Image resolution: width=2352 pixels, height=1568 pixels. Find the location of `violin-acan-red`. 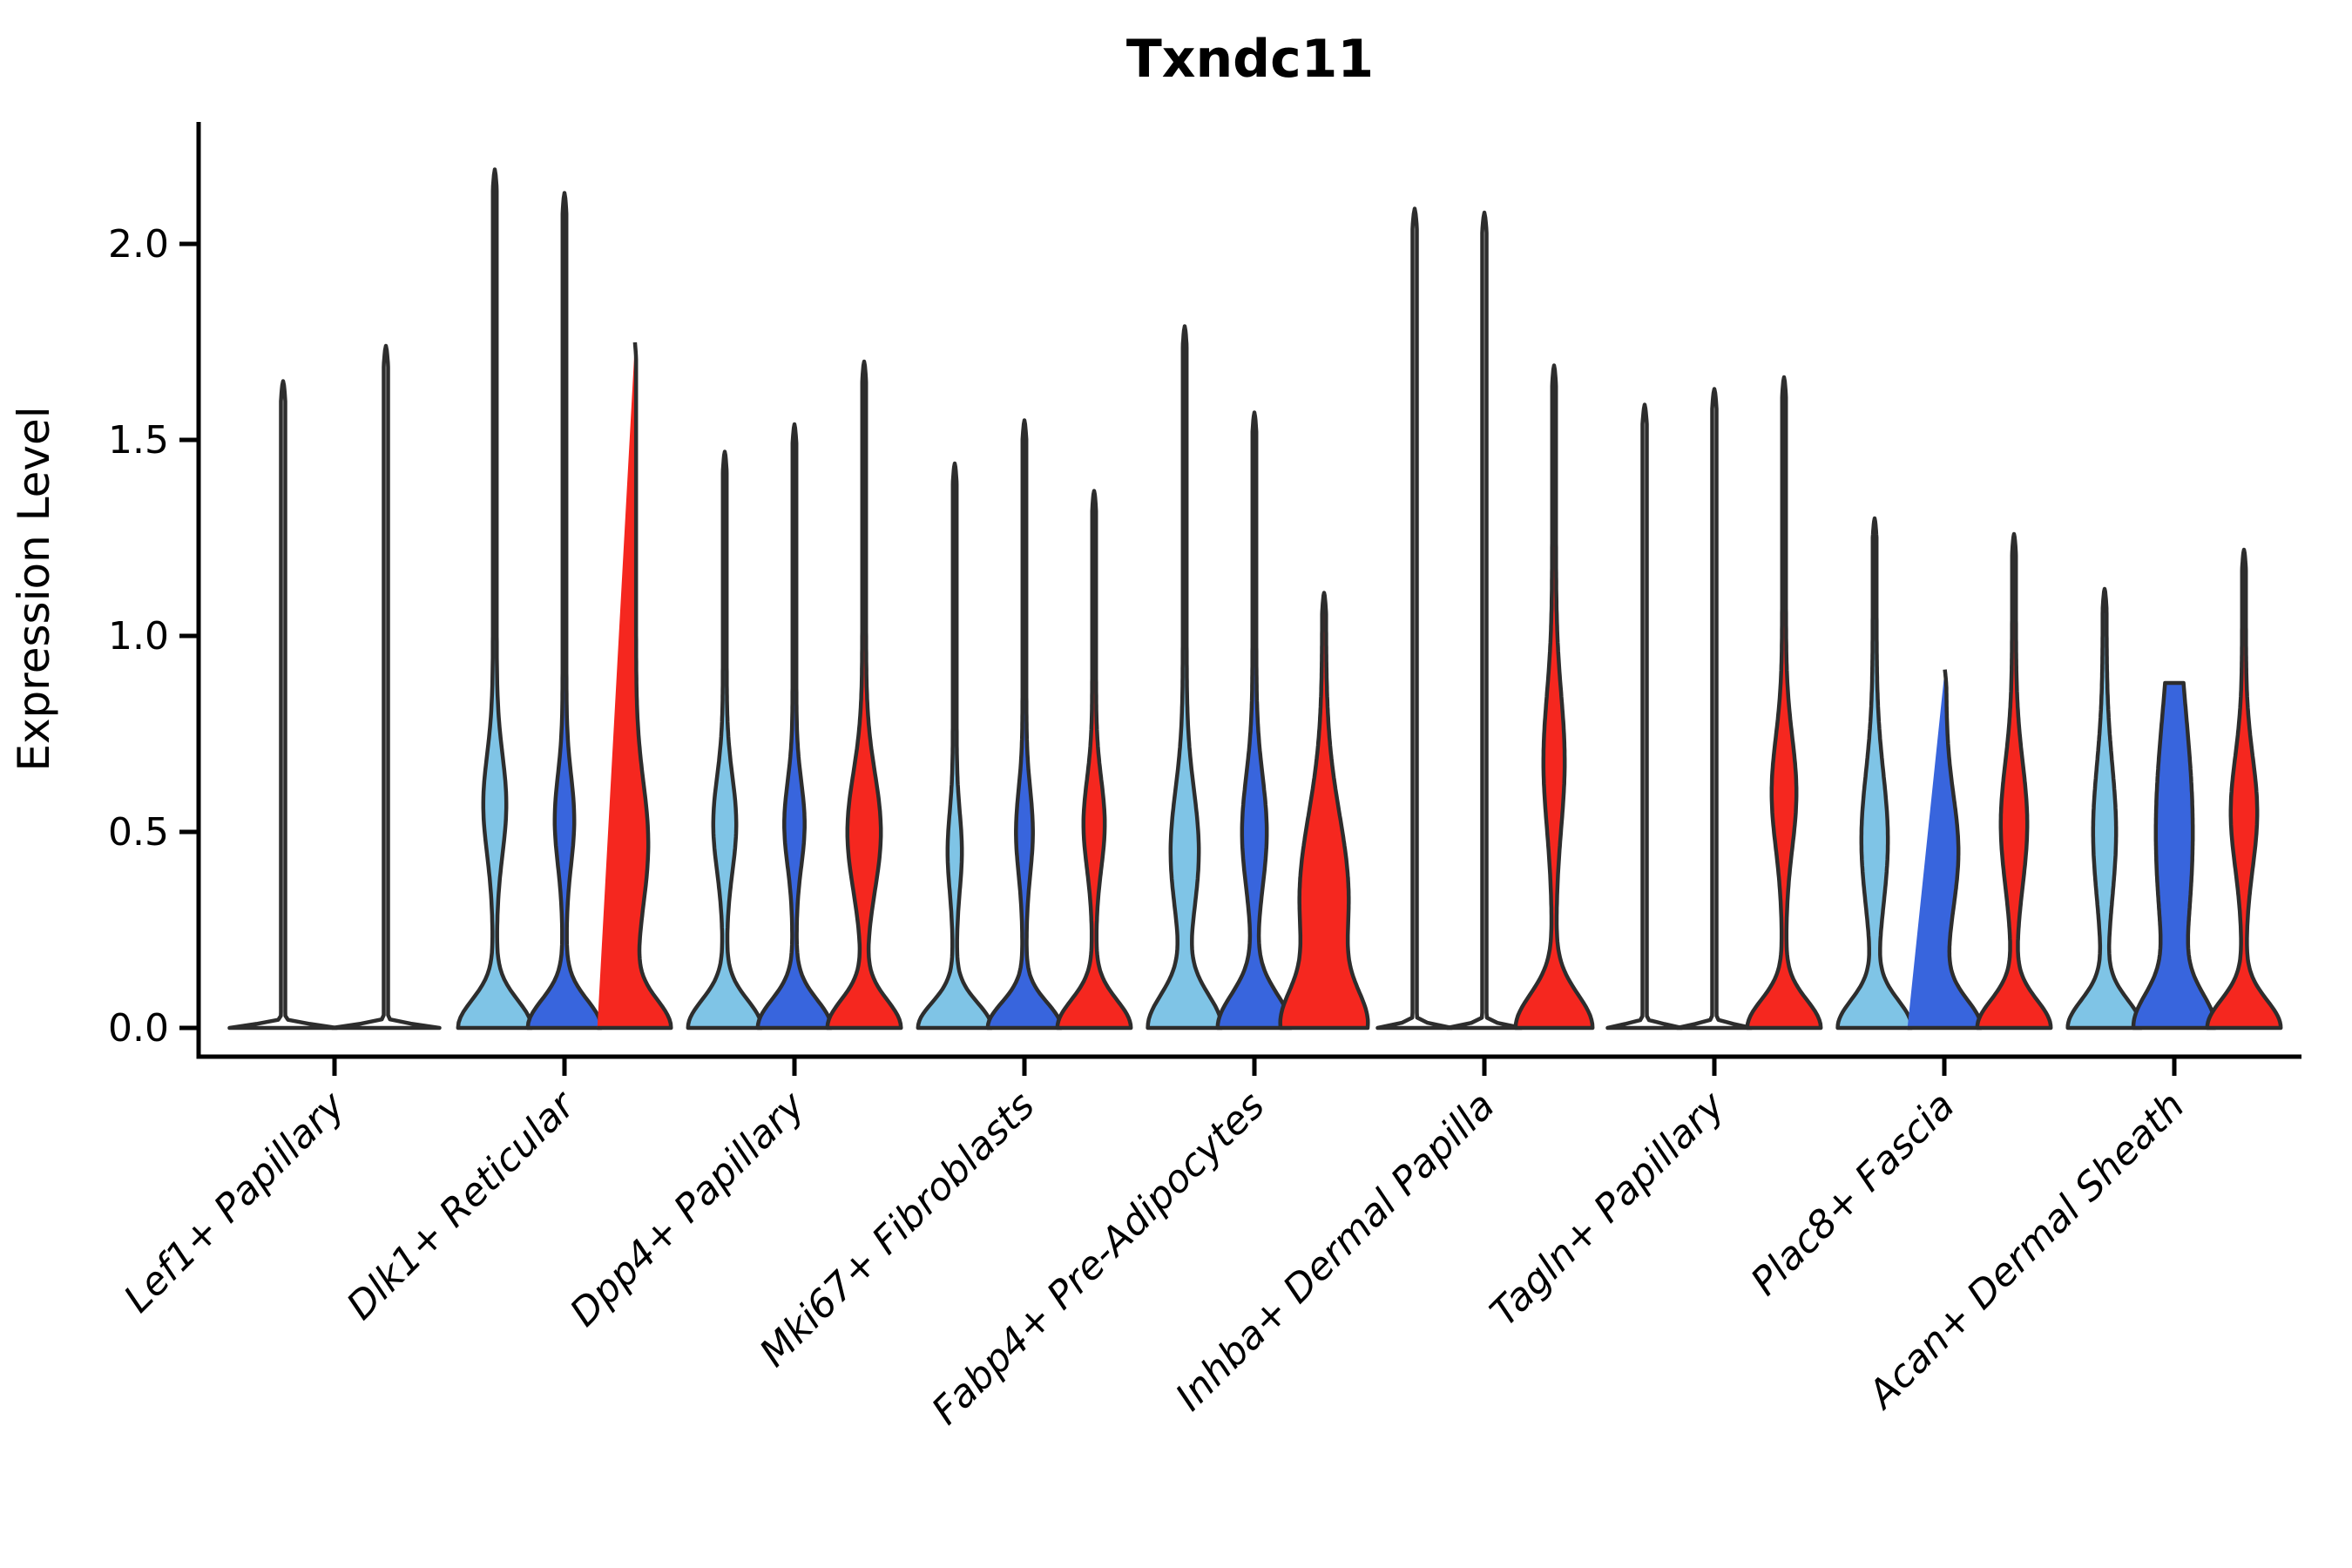

violin-acan-red is located at coordinates (2244, 789).